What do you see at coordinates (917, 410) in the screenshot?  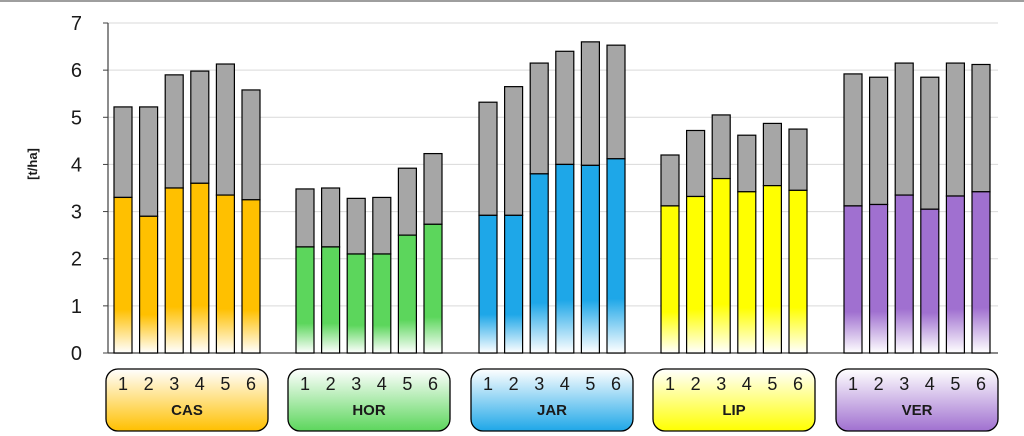 I see `group-name-label: VER` at bounding box center [917, 410].